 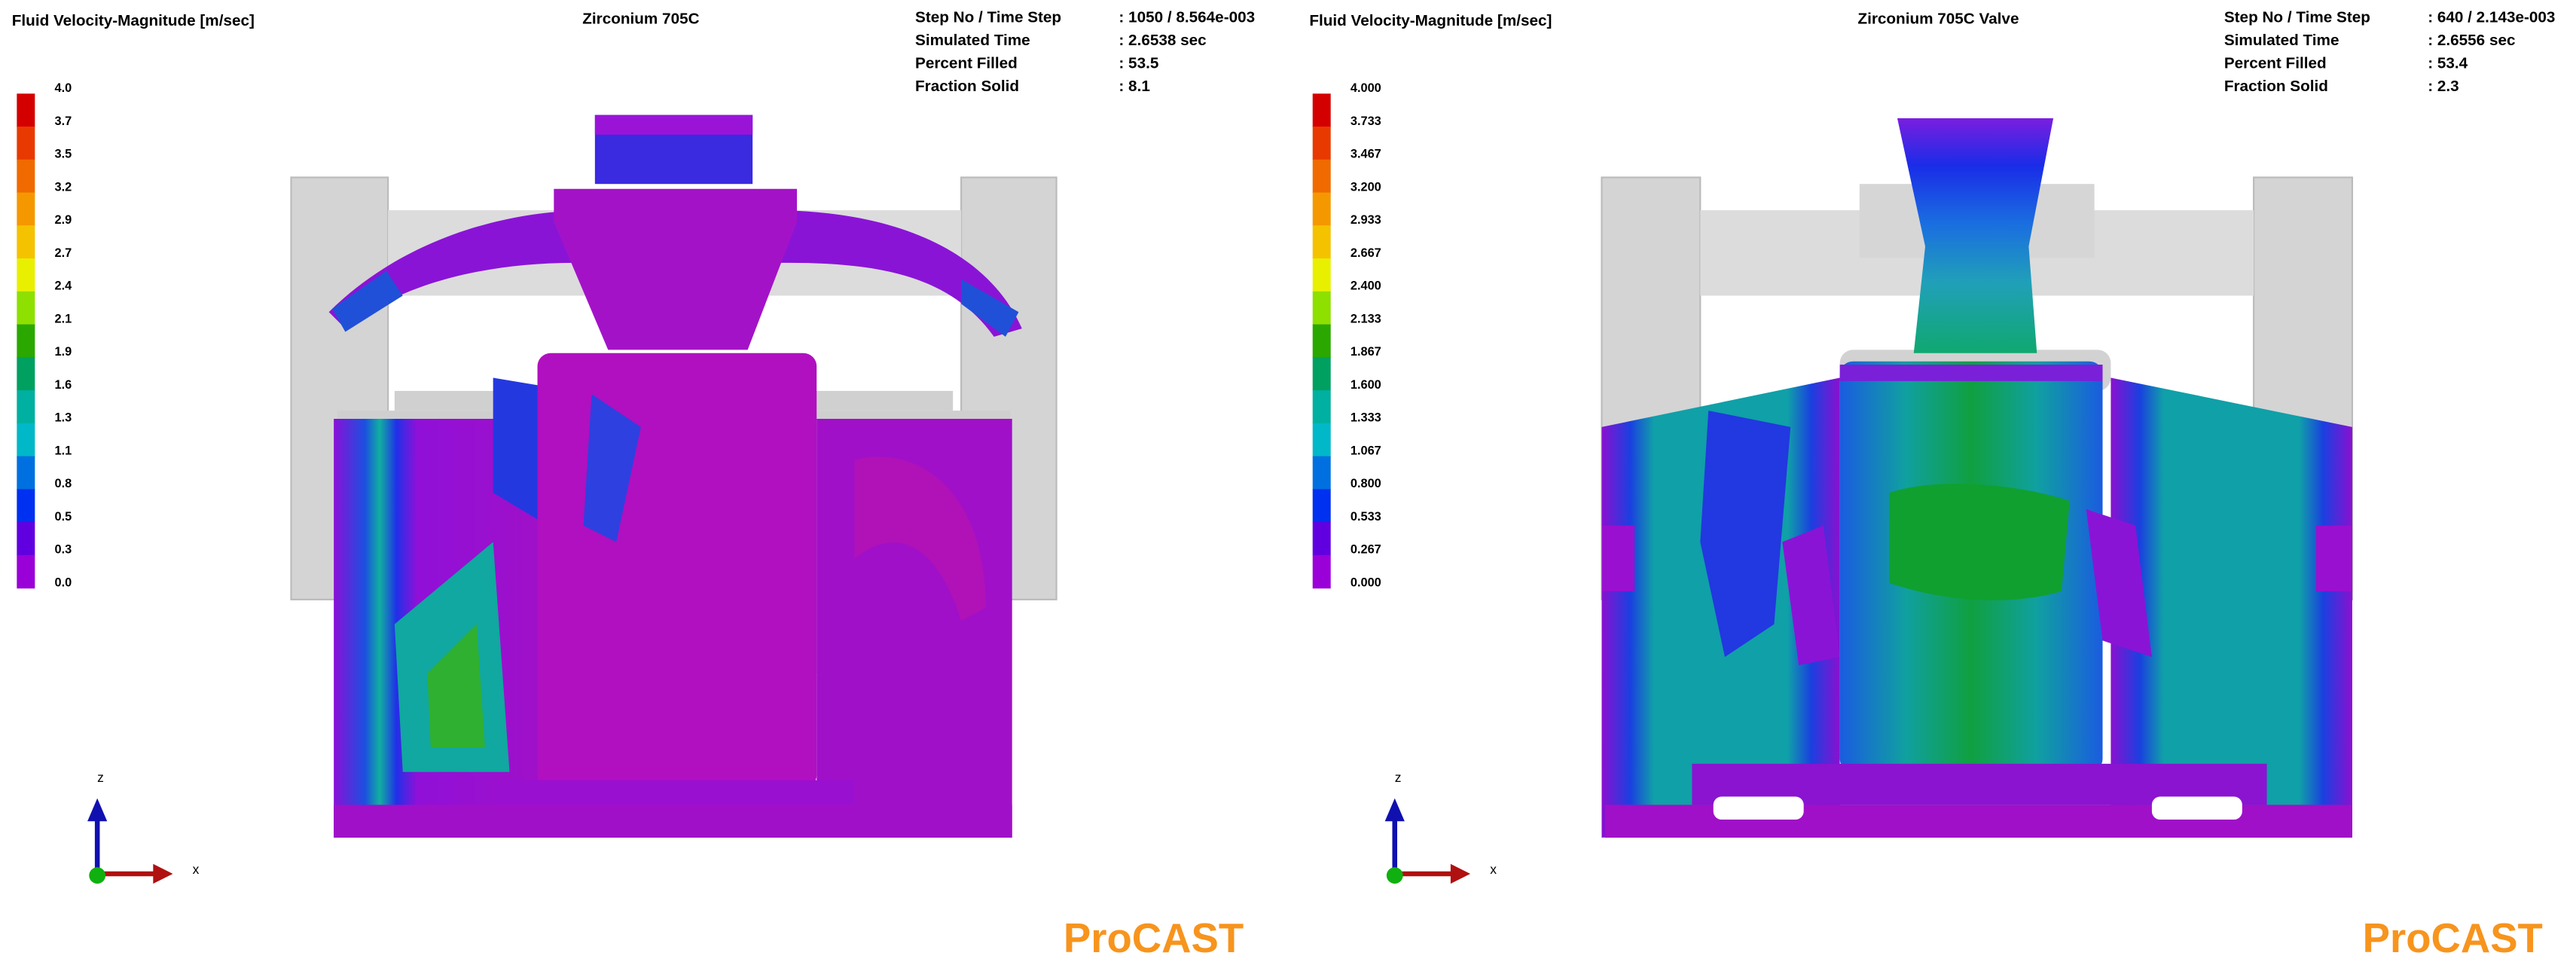 I want to click on legend-label: 0.0, so click(x=63, y=583).